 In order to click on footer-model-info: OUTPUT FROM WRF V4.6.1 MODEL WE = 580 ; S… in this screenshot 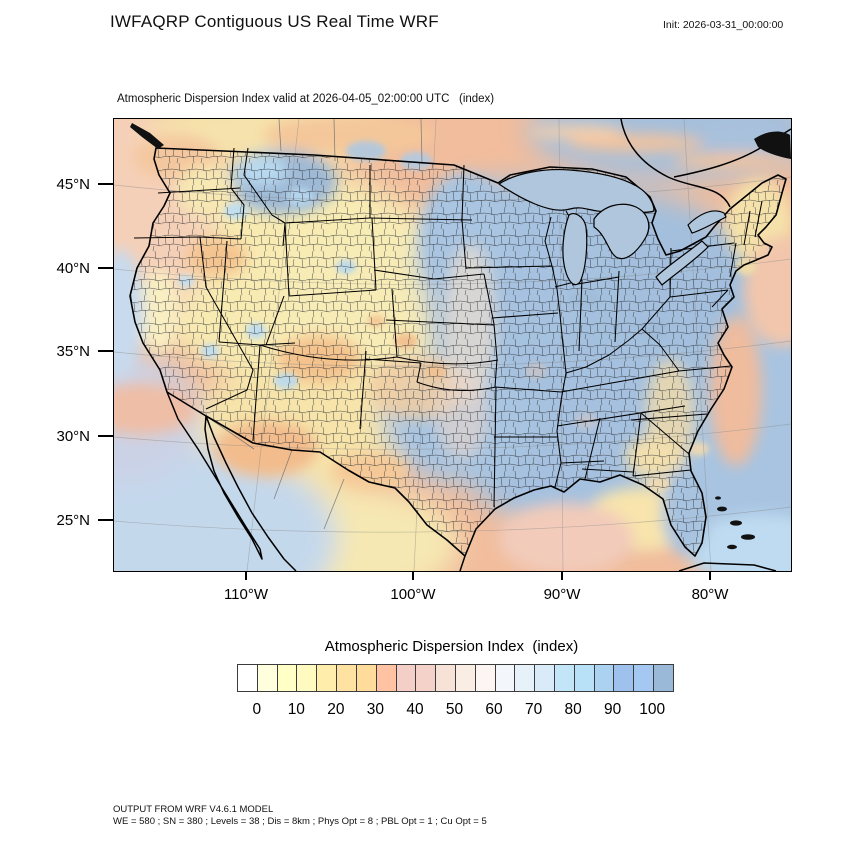, I will do `click(300, 816)`.